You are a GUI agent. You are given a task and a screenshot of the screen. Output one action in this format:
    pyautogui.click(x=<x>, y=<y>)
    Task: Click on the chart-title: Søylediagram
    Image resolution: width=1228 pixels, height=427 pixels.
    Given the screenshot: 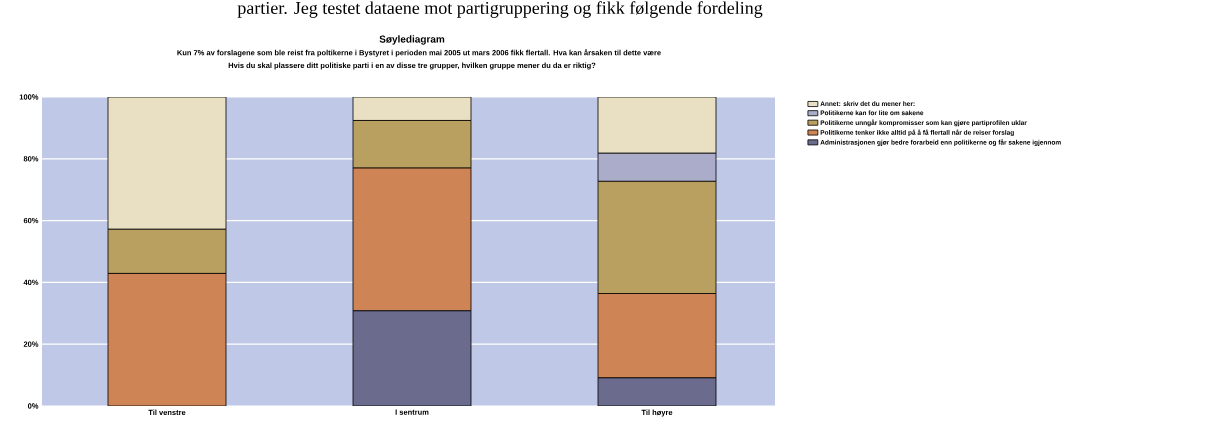 What is the action you would take?
    pyautogui.click(x=412, y=40)
    